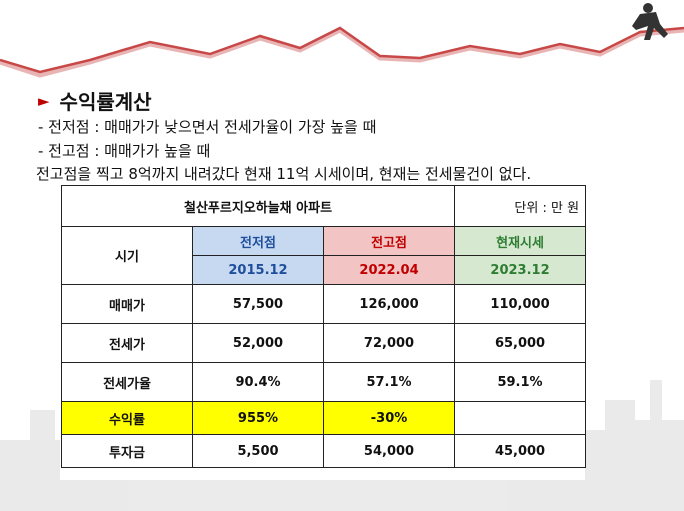 Image resolution: width=684 pixels, height=511 pixels. I want to click on unit-label: 단위 : 만 원, so click(520, 206).